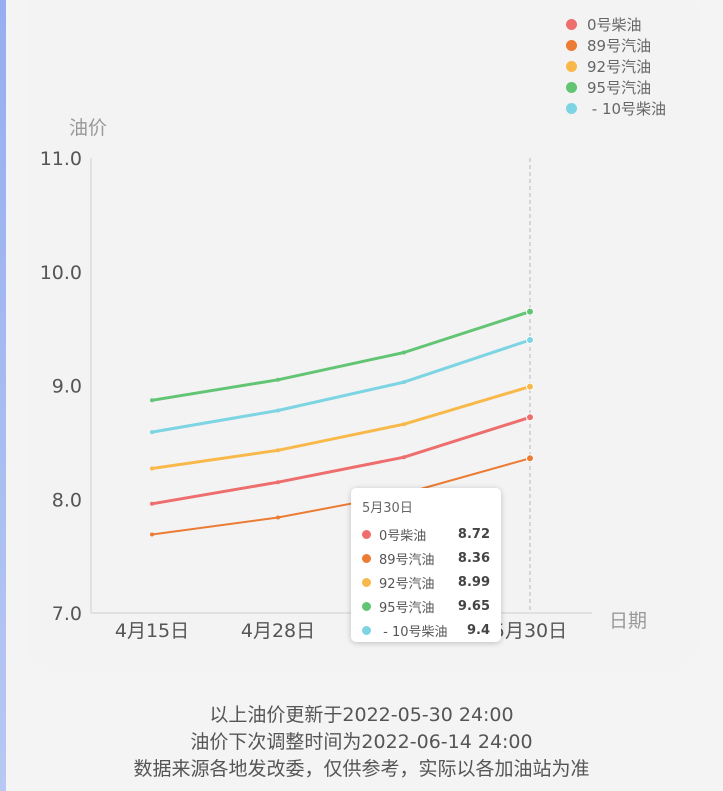 The height and width of the screenshot is (791, 723). Describe the element at coordinates (152, 631) in the screenshot. I see `x-tick-label: 4月15日` at that location.